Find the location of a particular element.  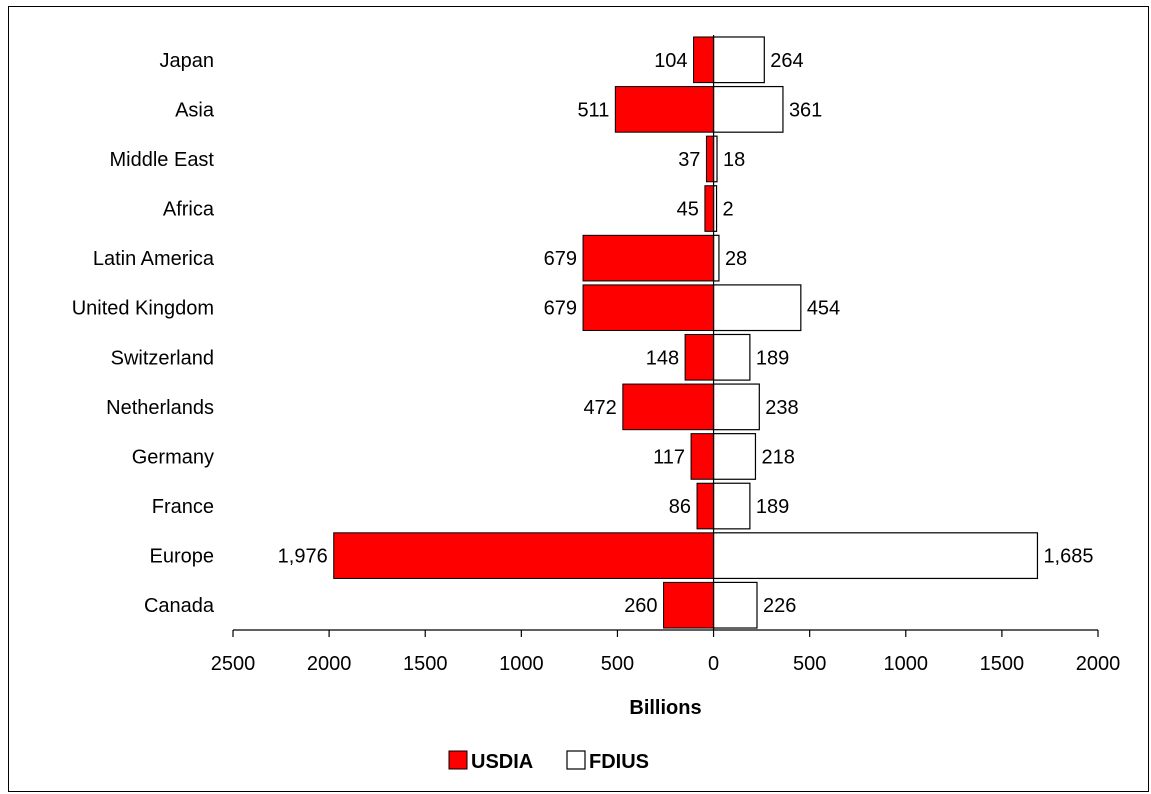

category-label: Middle East is located at coordinates (162, 160).